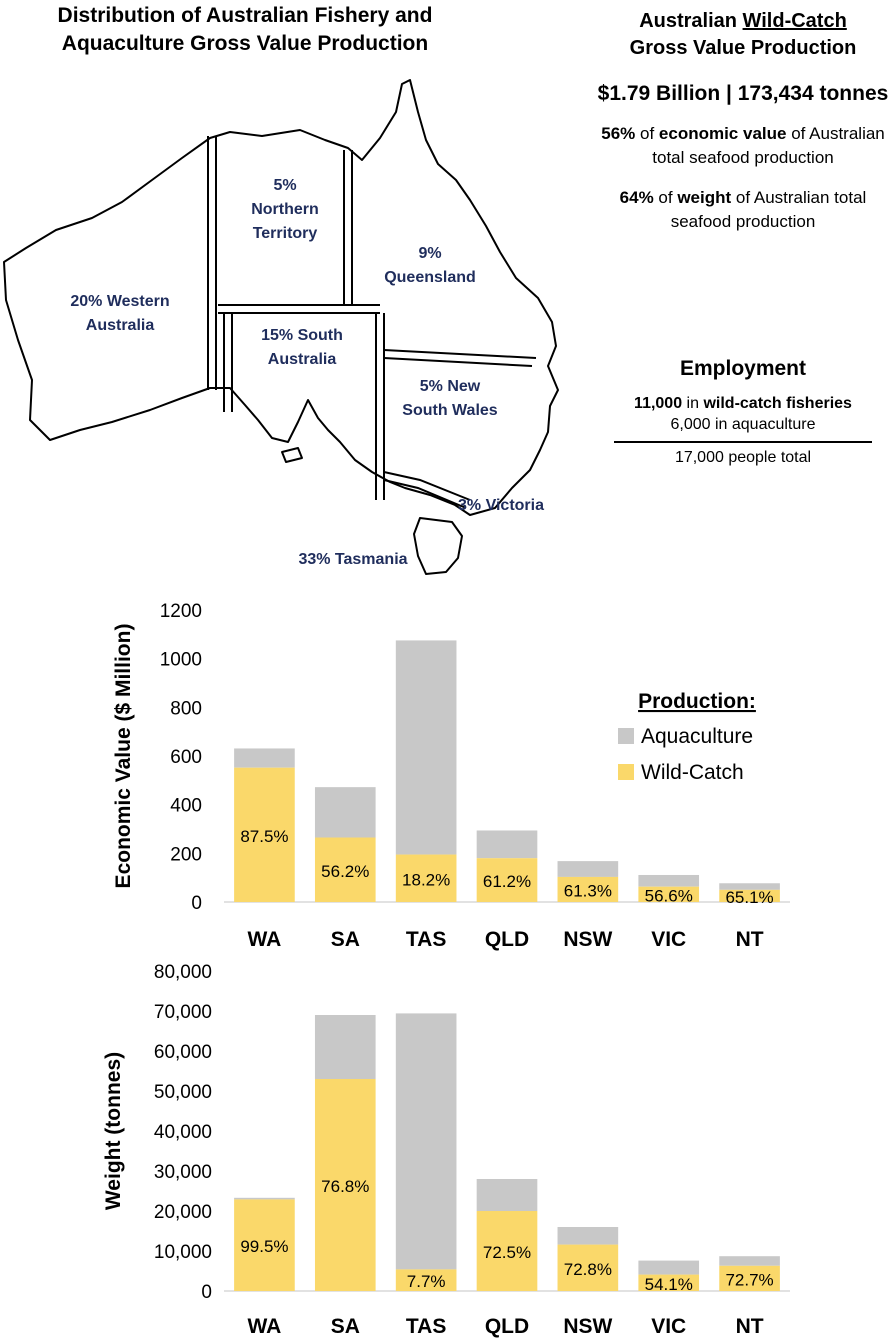  I want to click on data-label-vic: 54.1%, so click(669, 1284).